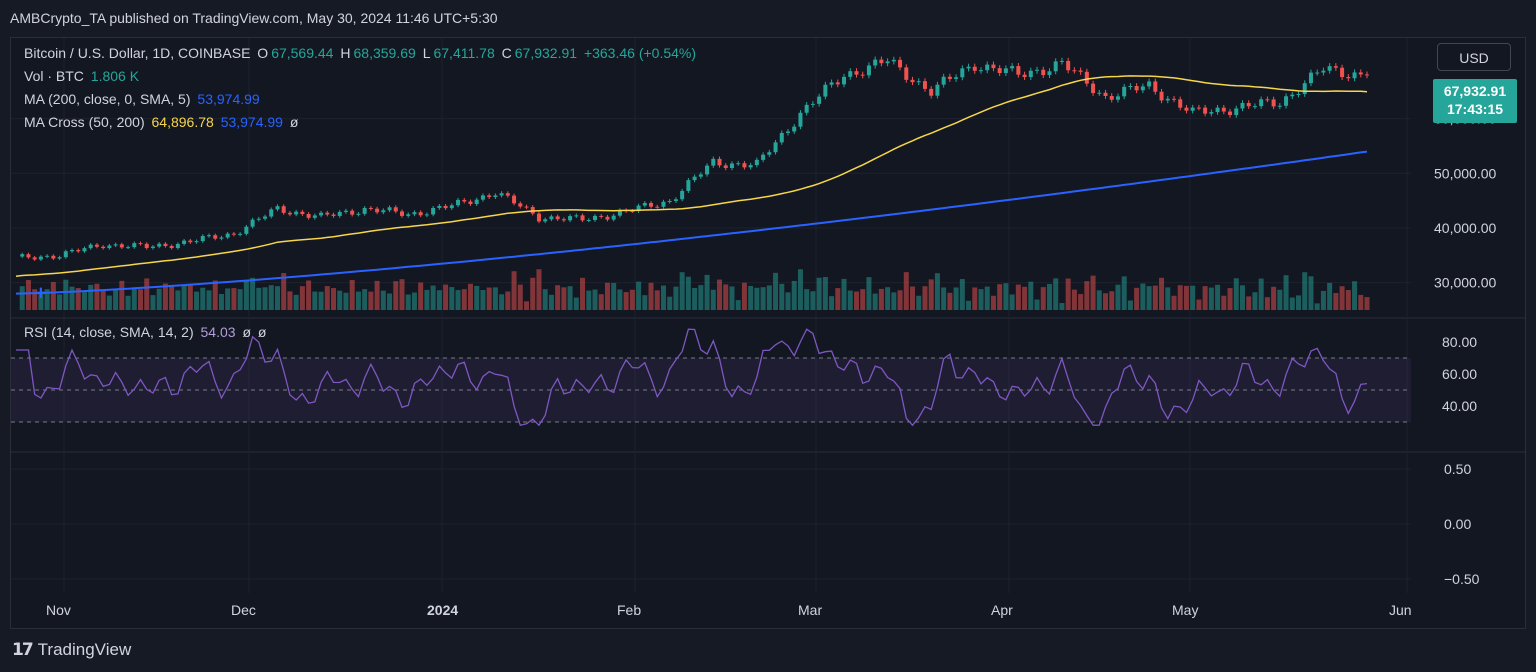 Image resolution: width=1536 pixels, height=672 pixels. Describe the element at coordinates (1462, 579) in the screenshot. I see `lower-tick-label: −0.50` at that location.